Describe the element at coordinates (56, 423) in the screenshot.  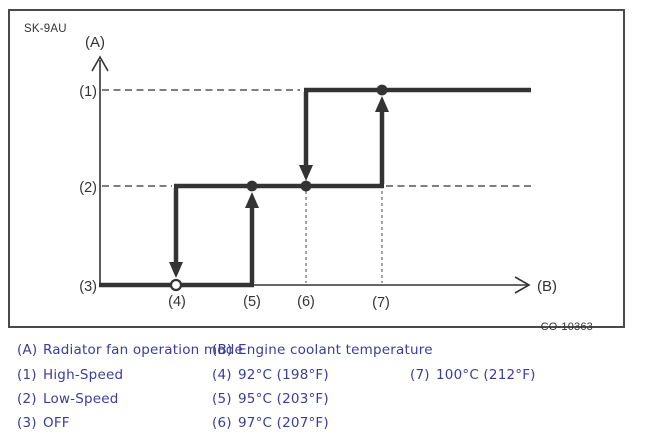
I see `legend-label-3: OFF` at that location.